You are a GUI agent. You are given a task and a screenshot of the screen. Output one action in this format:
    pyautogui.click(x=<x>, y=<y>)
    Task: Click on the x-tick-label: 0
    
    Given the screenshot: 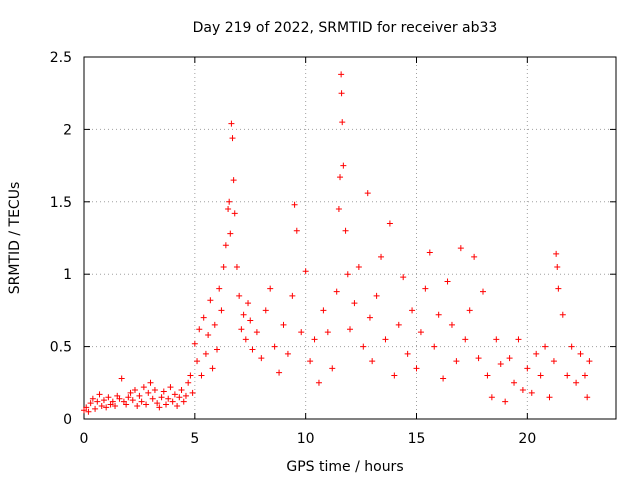 What is the action you would take?
    pyautogui.click(x=84, y=439)
    